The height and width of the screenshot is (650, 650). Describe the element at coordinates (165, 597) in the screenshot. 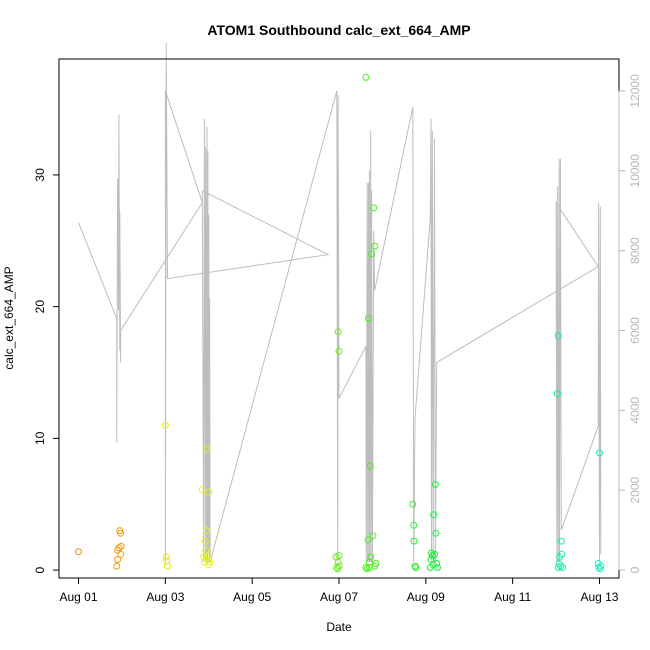

I see `x-tick-label: Aug 03` at that location.